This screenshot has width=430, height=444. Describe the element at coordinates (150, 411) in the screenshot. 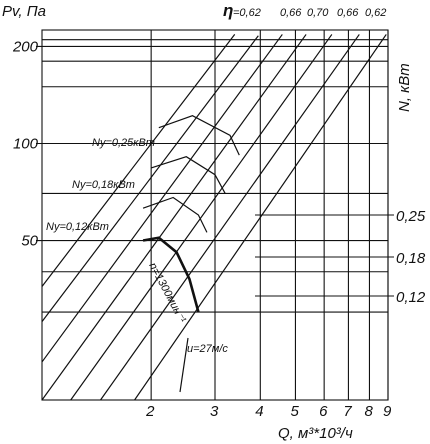

I see `x-tick-label: 2` at that location.